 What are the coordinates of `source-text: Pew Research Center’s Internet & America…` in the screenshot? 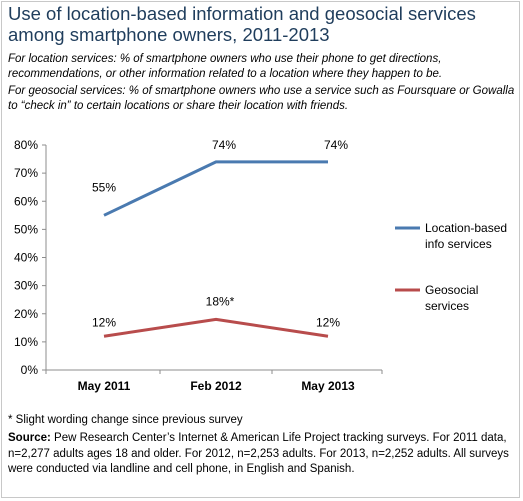 It's located at (258, 453).